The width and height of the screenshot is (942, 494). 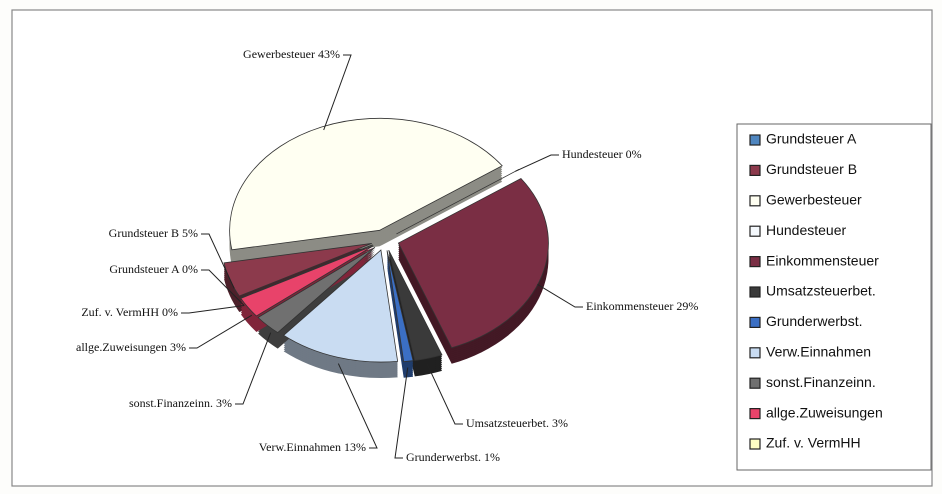 What do you see at coordinates (507, 423) in the screenshot?
I see `data-label-name: Umsatzsteuerbet.` at bounding box center [507, 423].